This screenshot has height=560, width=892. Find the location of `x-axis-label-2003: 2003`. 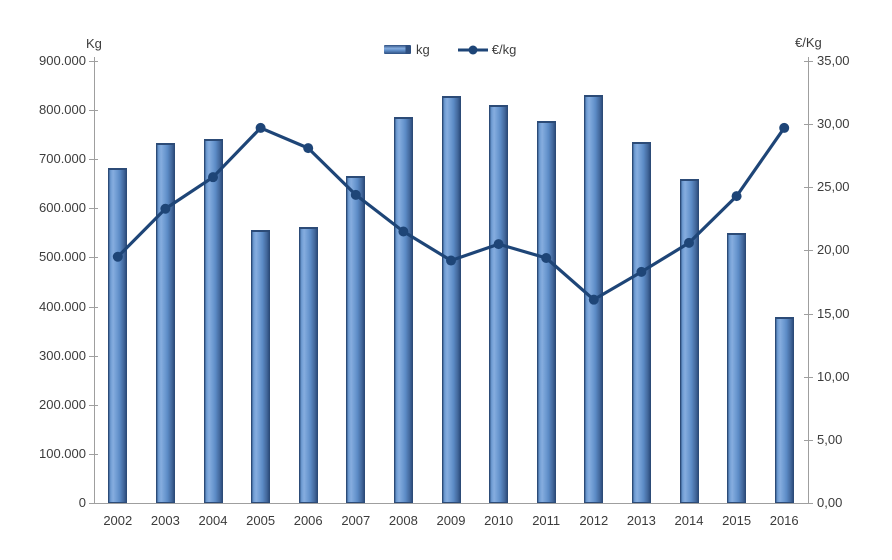

x-axis-label-2003: 2003 is located at coordinates (165, 520).